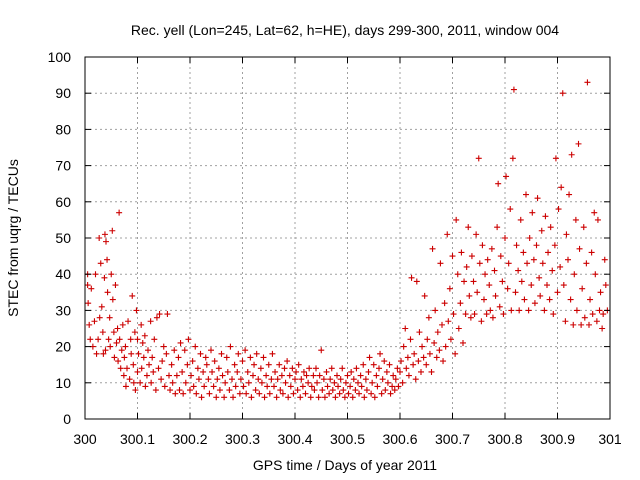 Image resolution: width=640 pixels, height=480 pixels. Describe the element at coordinates (610, 439) in the screenshot. I see `x-tick-label: 301` at that location.